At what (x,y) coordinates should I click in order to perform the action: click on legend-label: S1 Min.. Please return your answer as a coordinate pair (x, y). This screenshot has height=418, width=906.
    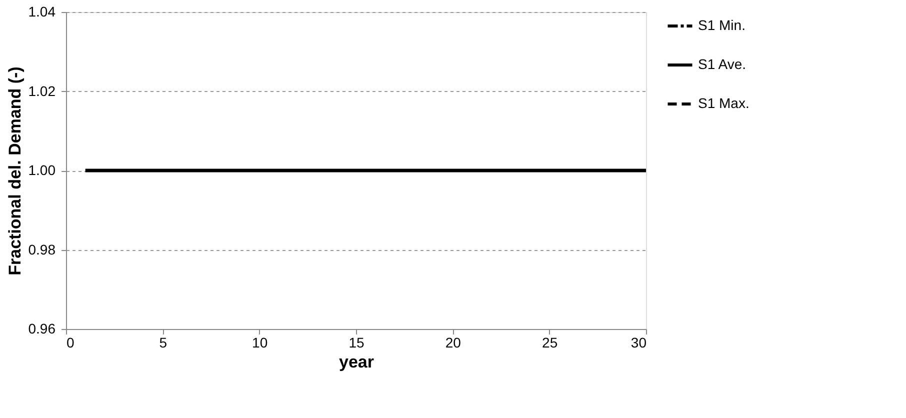
    Looking at the image, I should click on (722, 25).